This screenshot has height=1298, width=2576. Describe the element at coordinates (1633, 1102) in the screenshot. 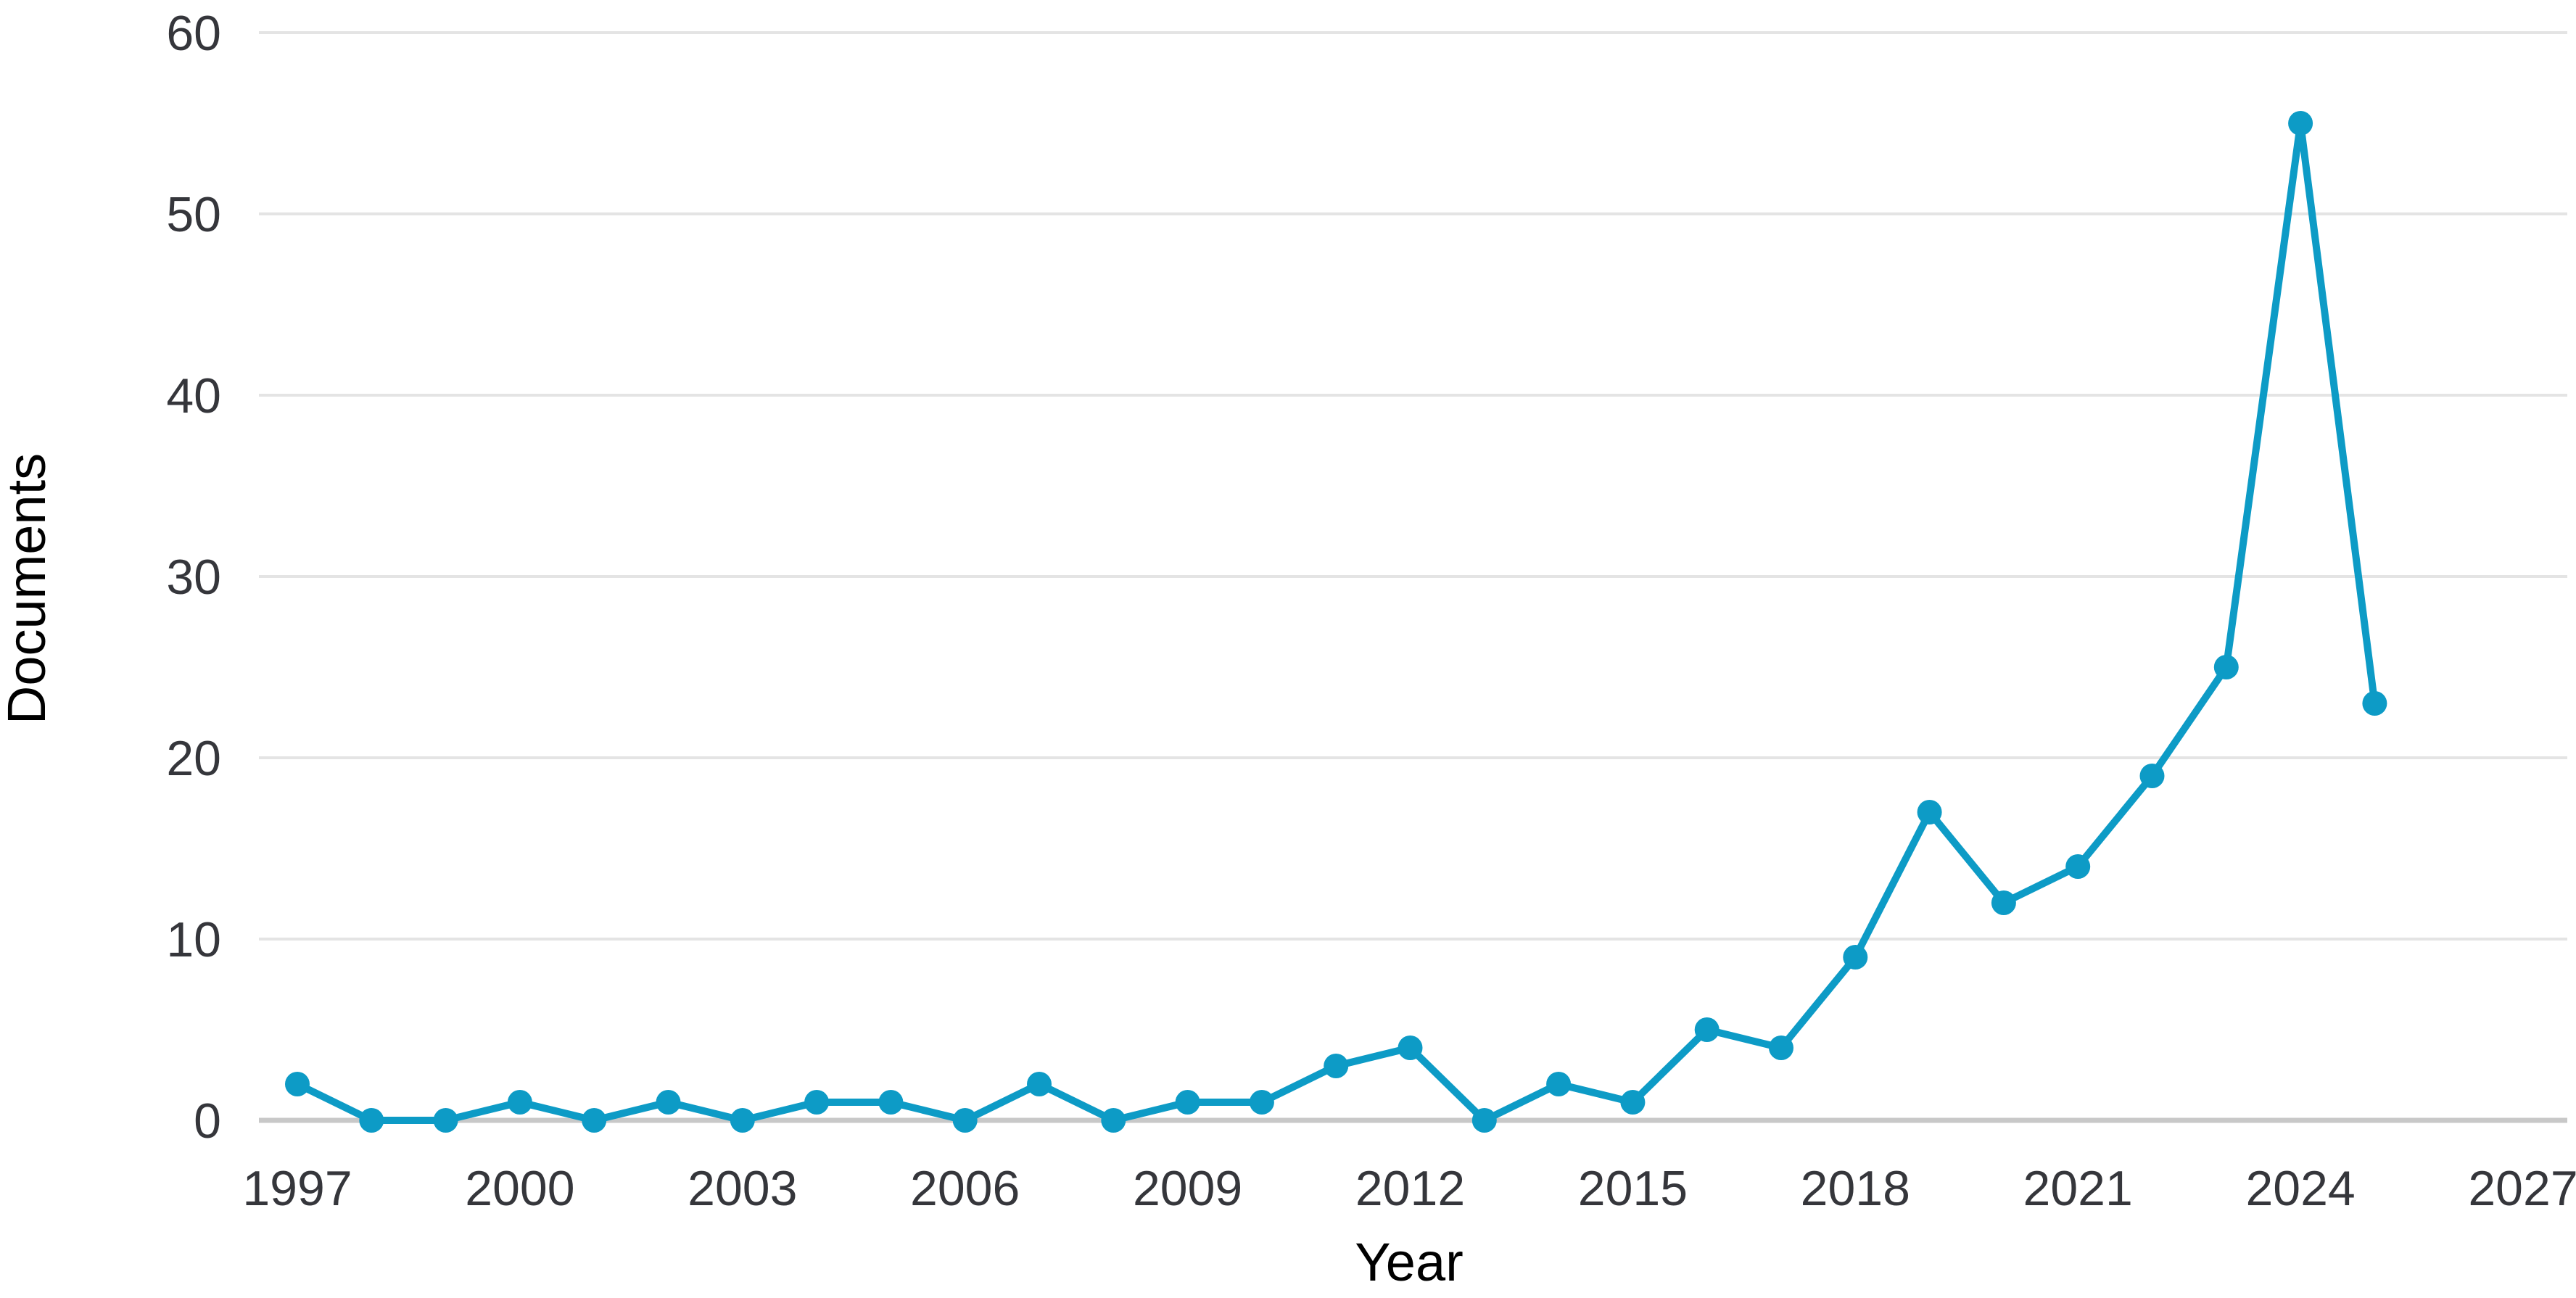

I see `data-point-2015` at that location.